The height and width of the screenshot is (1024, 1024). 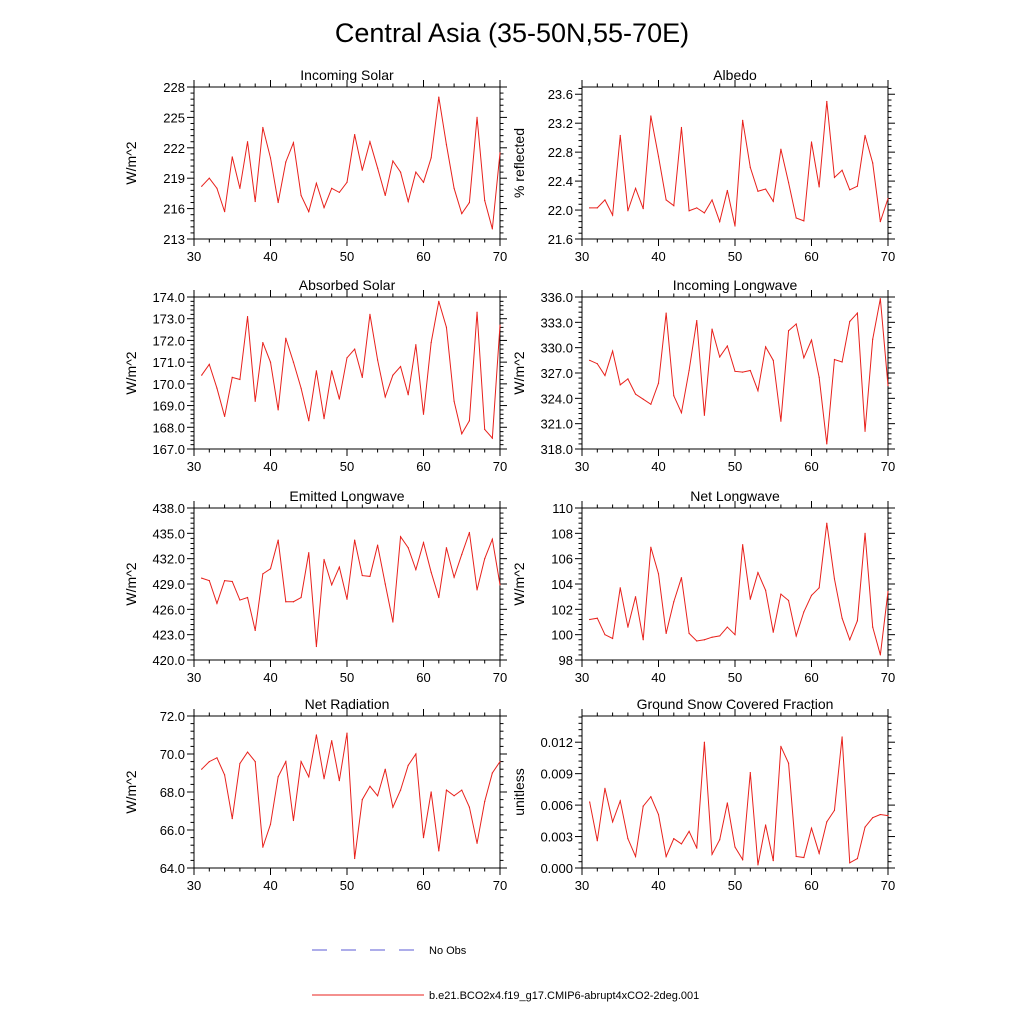 What do you see at coordinates (735, 75) in the screenshot?
I see `panel-title: Albedo` at bounding box center [735, 75].